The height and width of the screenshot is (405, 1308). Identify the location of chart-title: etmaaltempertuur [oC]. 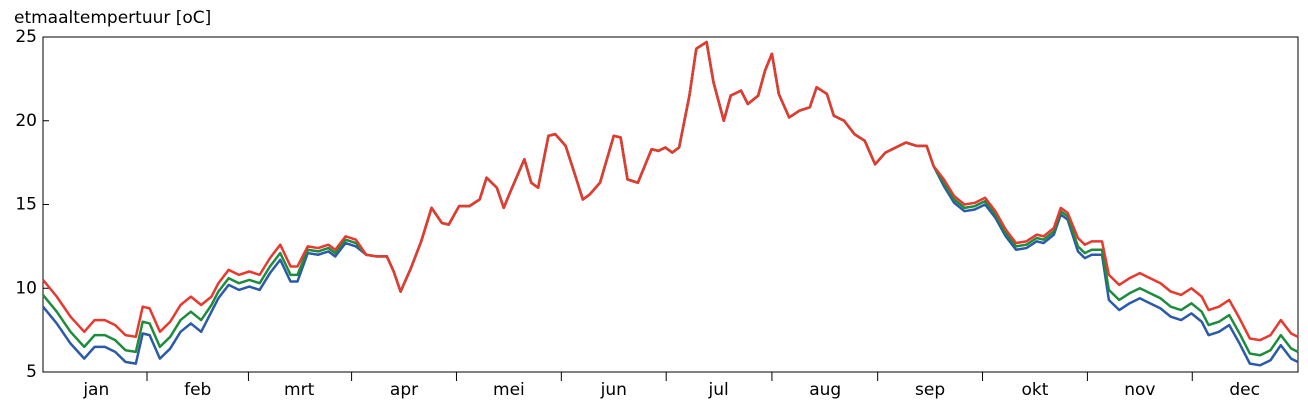
(112, 18).